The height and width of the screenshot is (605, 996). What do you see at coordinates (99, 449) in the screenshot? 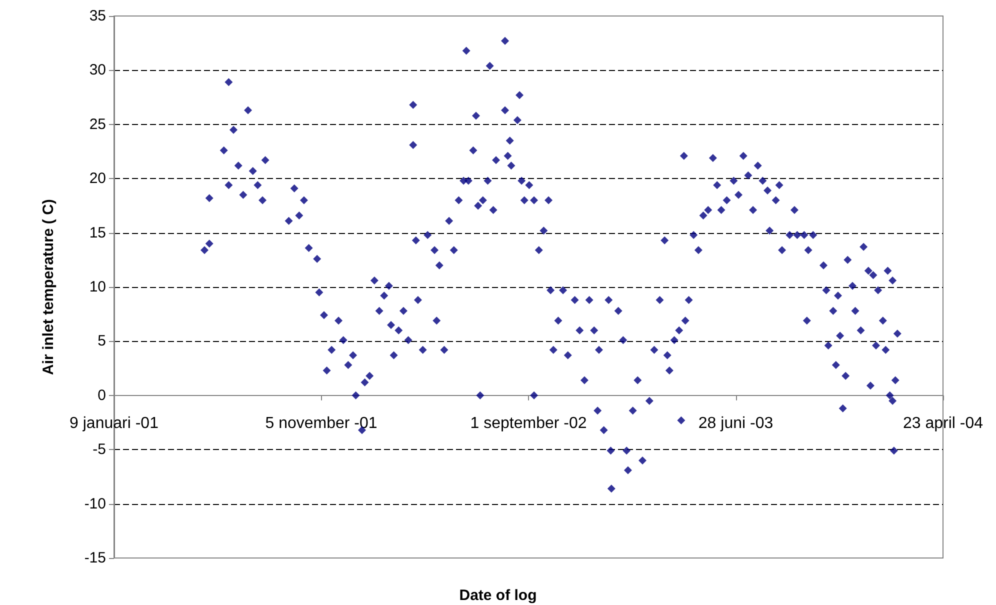
I see `y-tick-label: -5` at bounding box center [99, 449].